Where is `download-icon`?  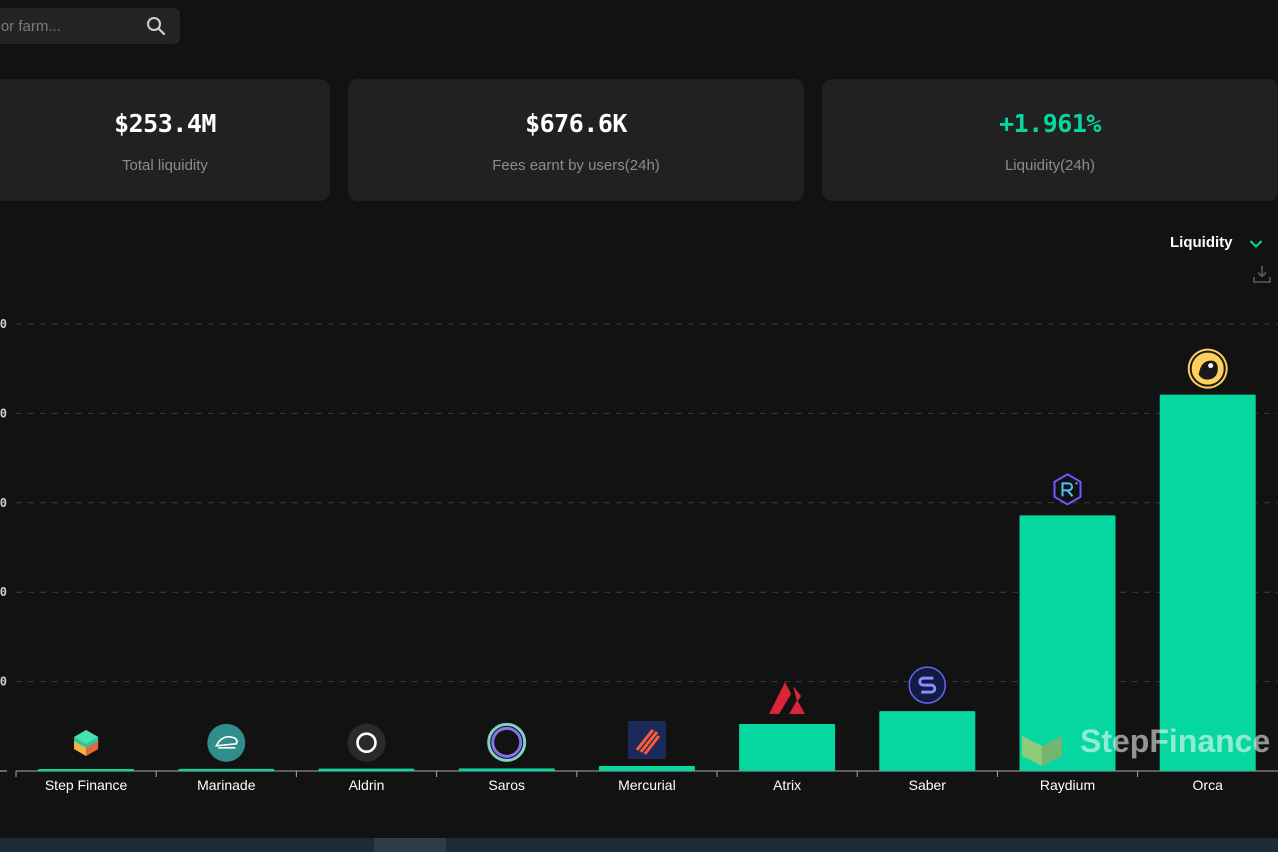 download-icon is located at coordinates (1262, 274).